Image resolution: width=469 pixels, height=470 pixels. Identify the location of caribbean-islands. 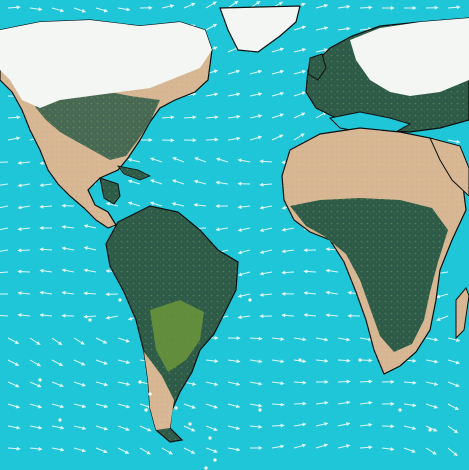
(134, 173).